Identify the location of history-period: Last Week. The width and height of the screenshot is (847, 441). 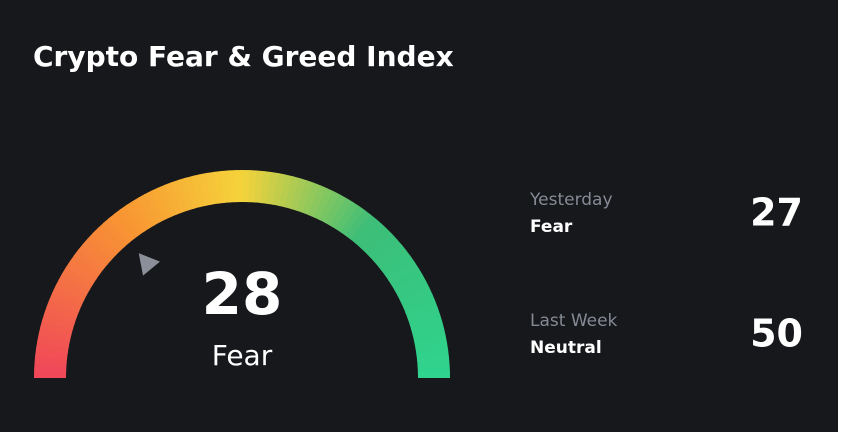
(574, 321).